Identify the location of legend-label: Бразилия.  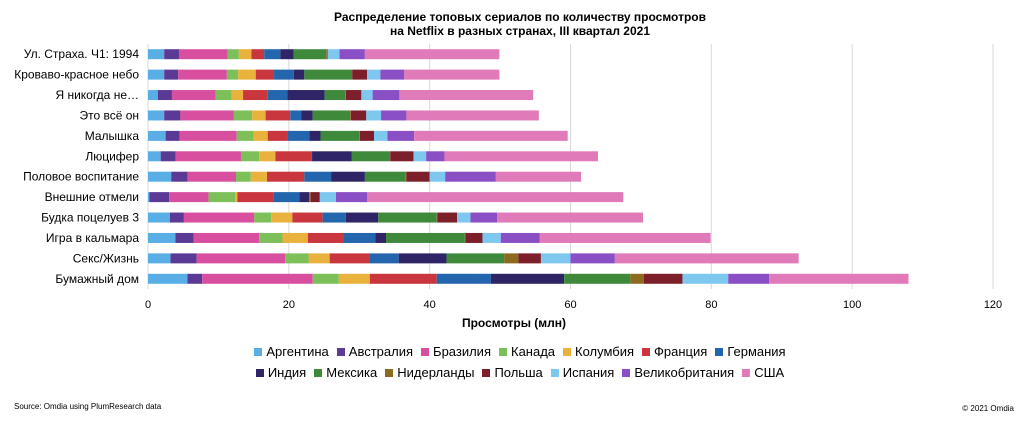
(462, 351).